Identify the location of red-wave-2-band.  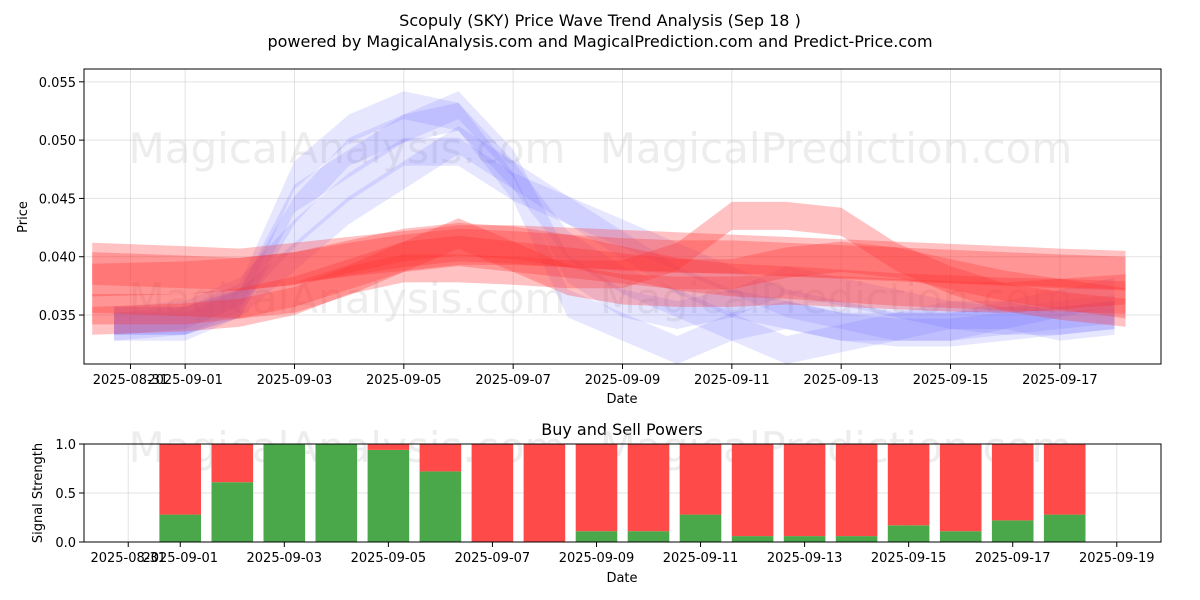
(609, 259).